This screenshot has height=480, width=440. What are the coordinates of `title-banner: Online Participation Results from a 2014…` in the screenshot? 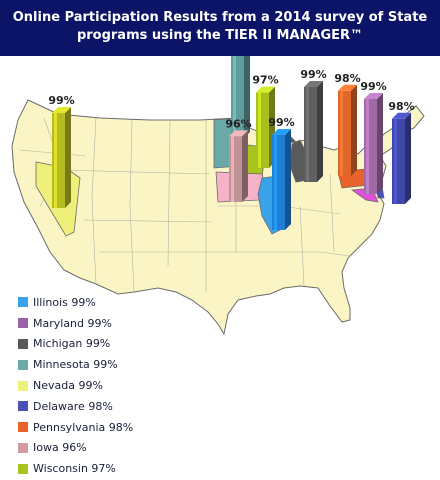 It's located at (220, 28).